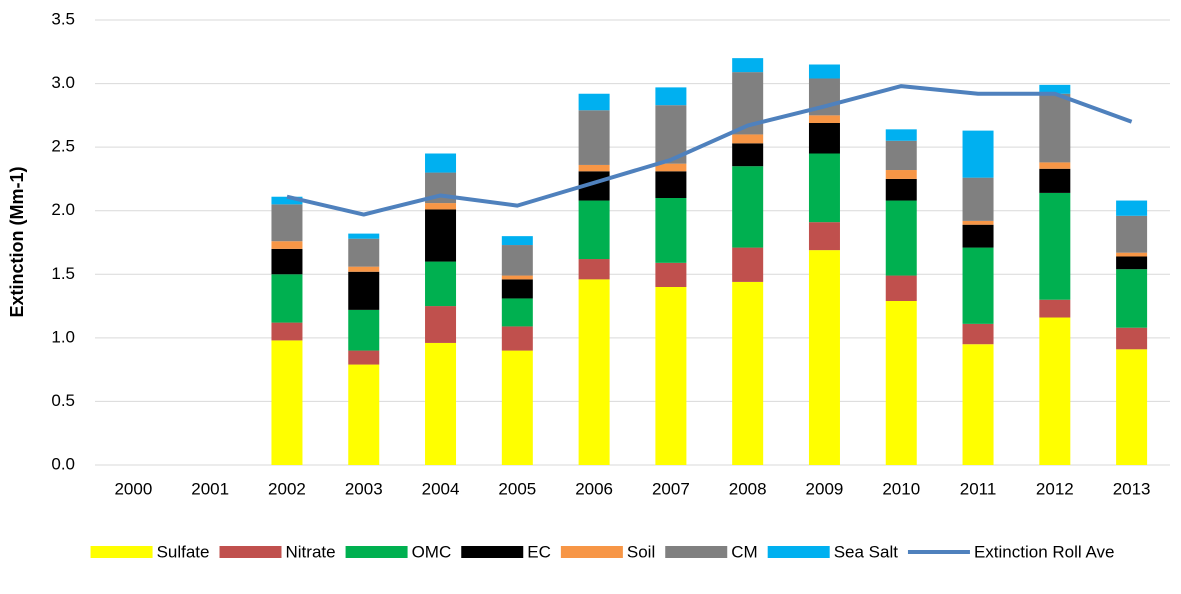 Image resolution: width=1181 pixels, height=594 pixels. Describe the element at coordinates (63, 209) in the screenshot. I see `y-tick-label: 2.0` at that location.